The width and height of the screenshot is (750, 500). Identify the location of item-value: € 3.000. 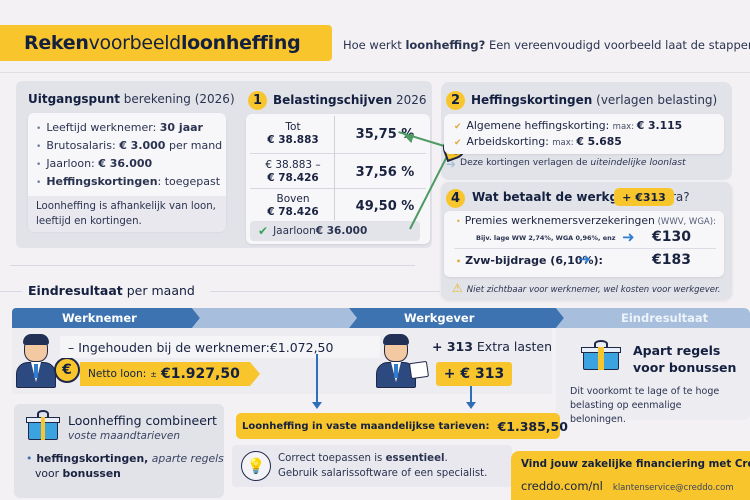
(142, 145).